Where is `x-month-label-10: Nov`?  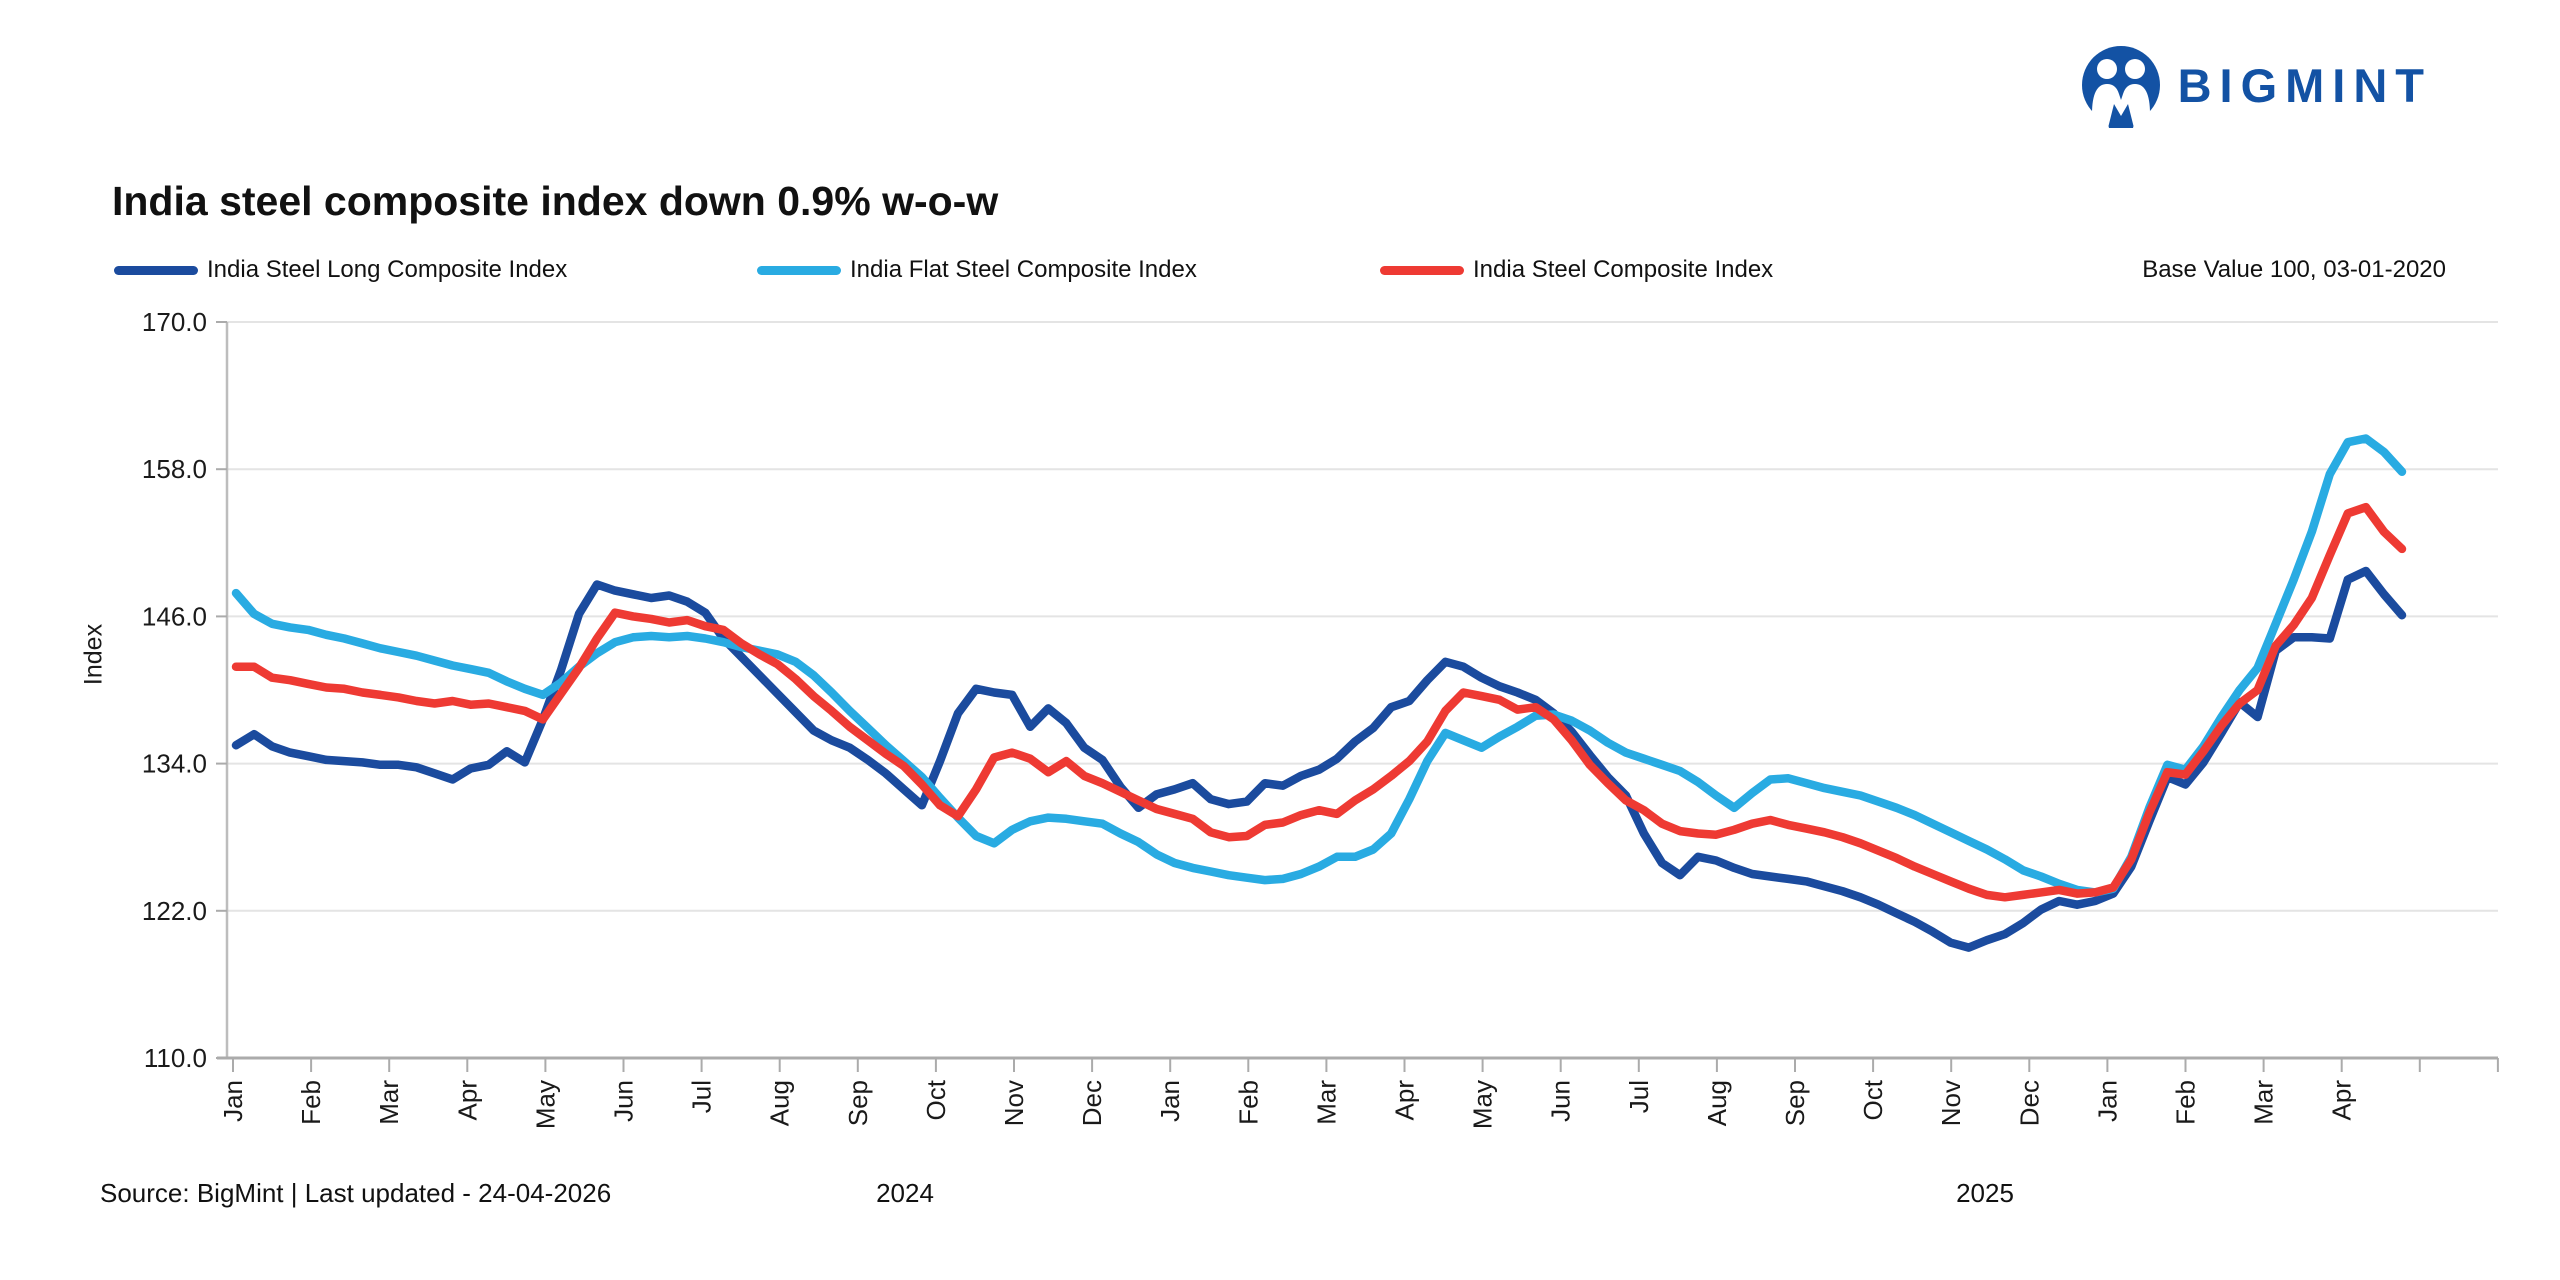 x-month-label-10: Nov is located at coordinates (1014, 1103).